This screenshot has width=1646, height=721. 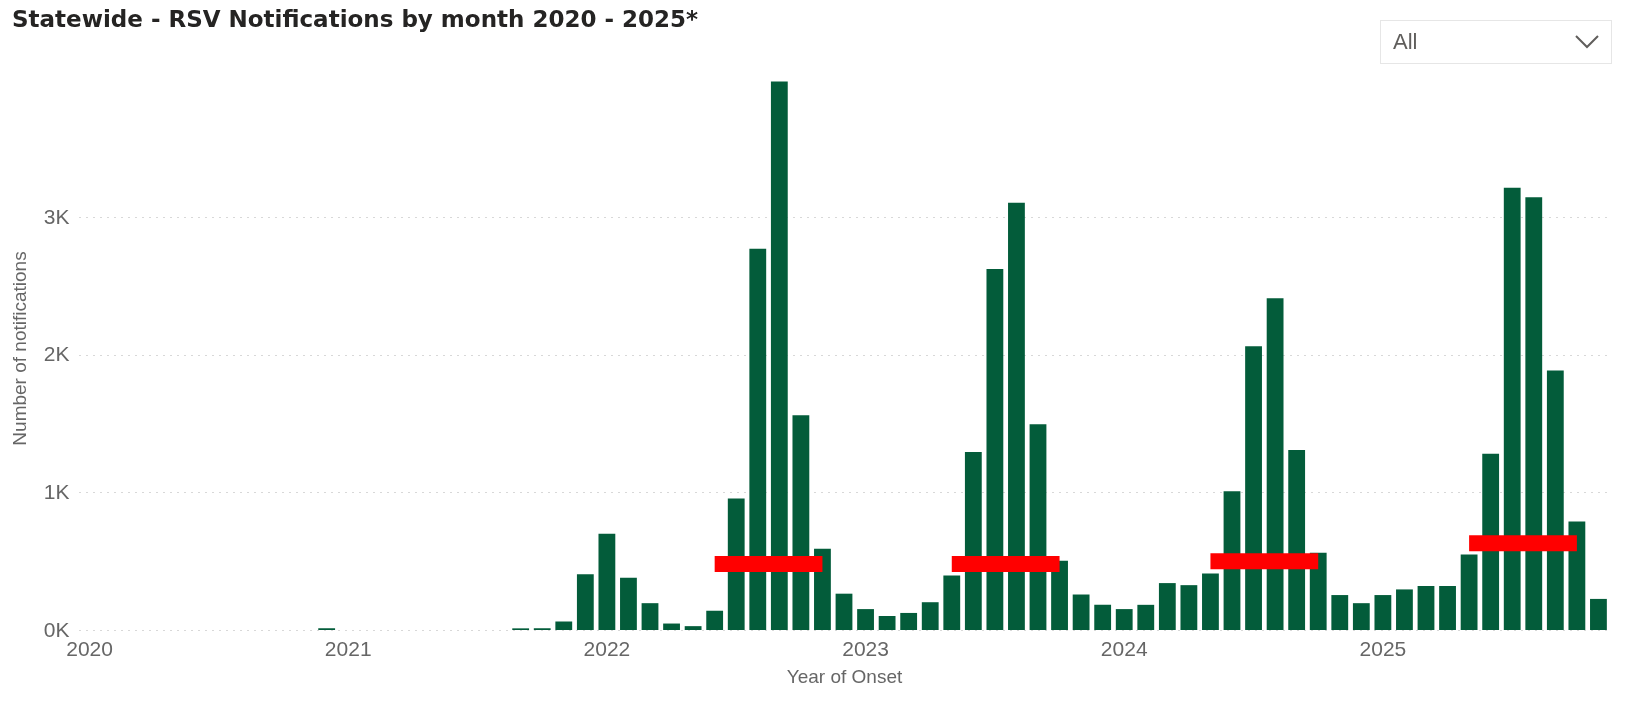 I want to click on x-axis-title: Year of Onset, so click(x=844, y=676).